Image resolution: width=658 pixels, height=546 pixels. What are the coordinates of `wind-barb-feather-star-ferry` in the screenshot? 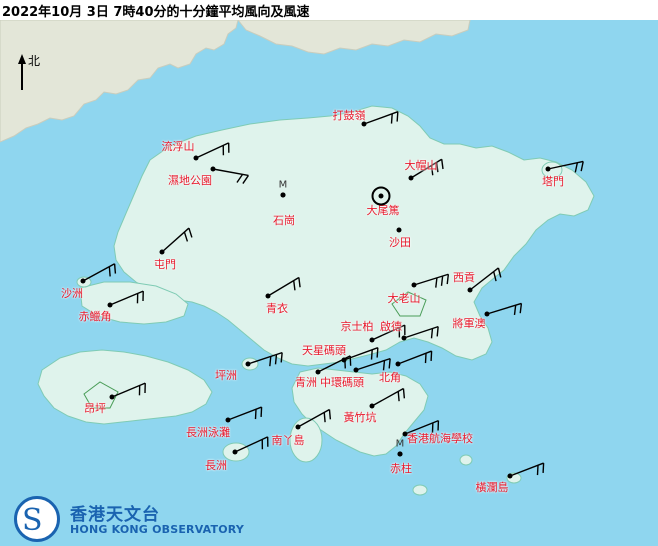 It's located at (371, 354).